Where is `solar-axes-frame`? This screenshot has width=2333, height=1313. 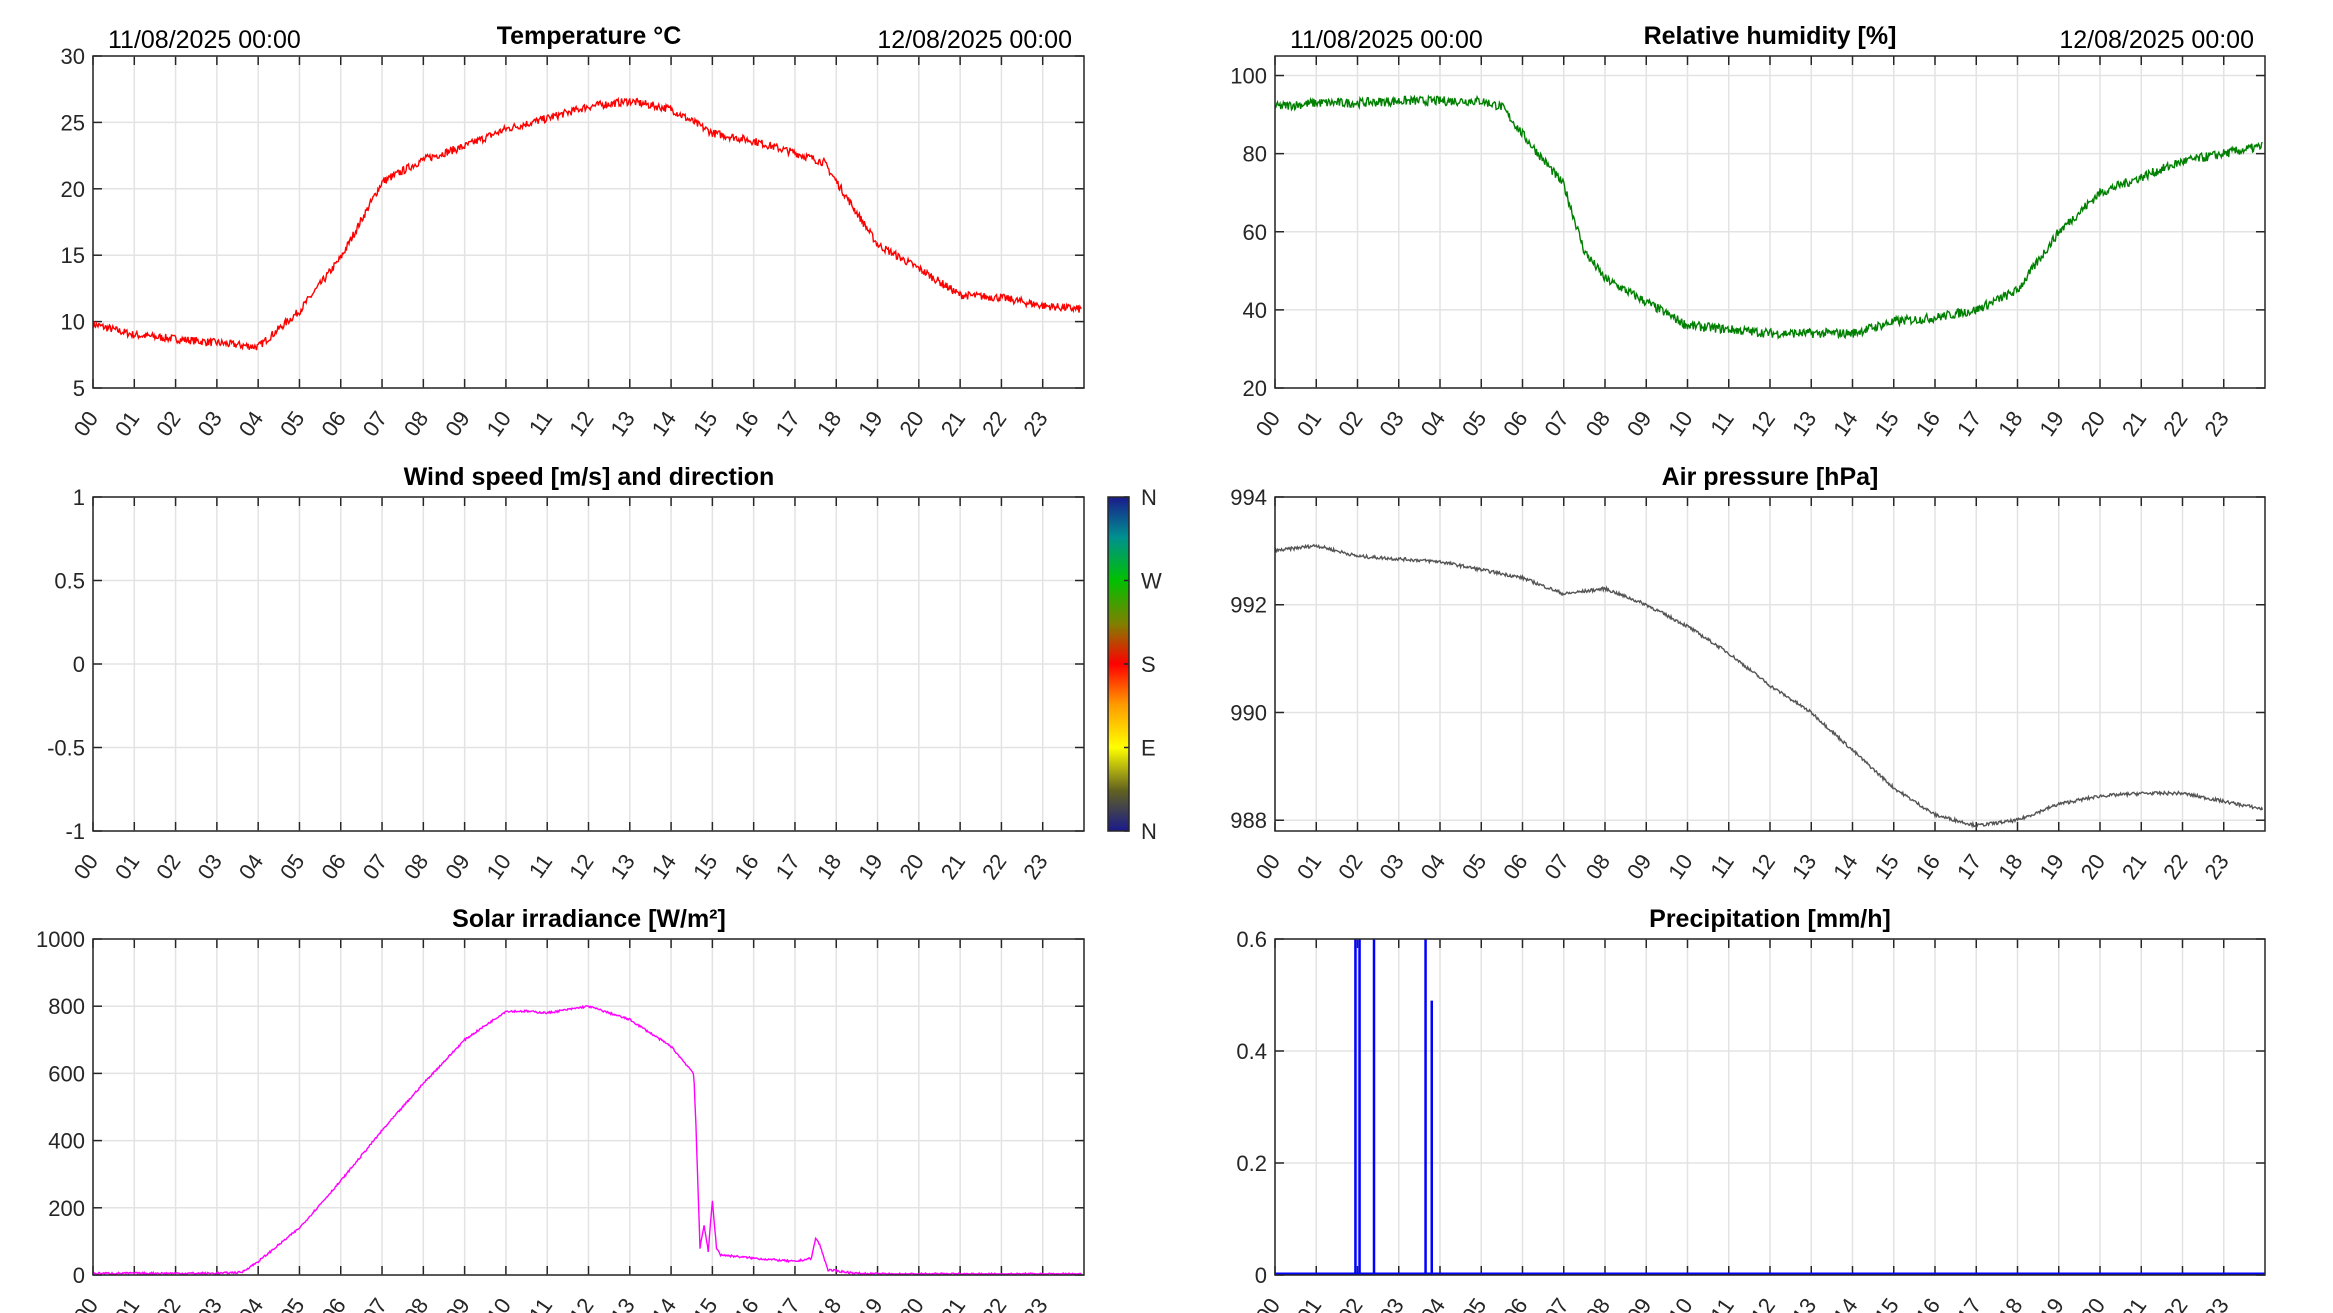
solar-axes-frame is located at coordinates (588, 1107).